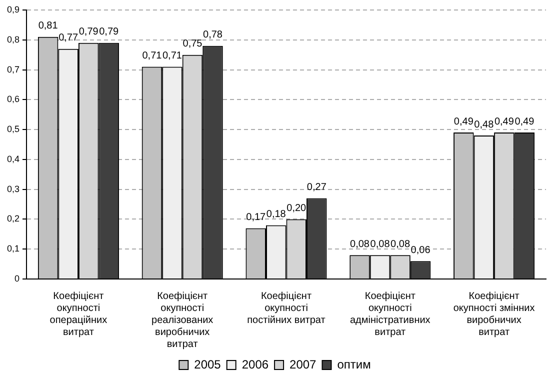 The height and width of the screenshot is (381, 552). I want to click on y-tick-label: 0, so click(17, 278).